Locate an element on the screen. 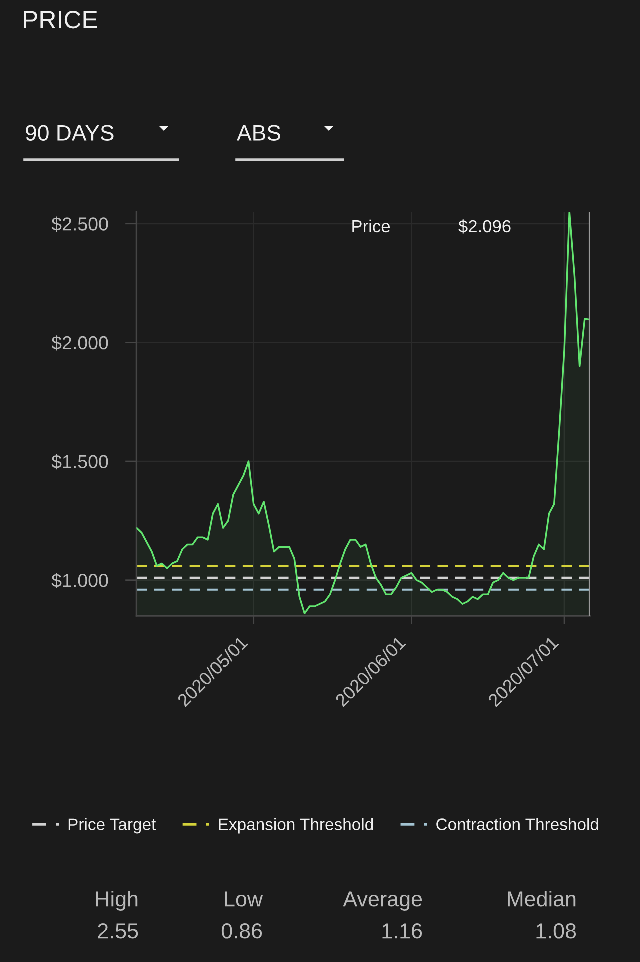 This screenshot has width=640, height=962. y-tick-label: $1.000 is located at coordinates (80, 580).